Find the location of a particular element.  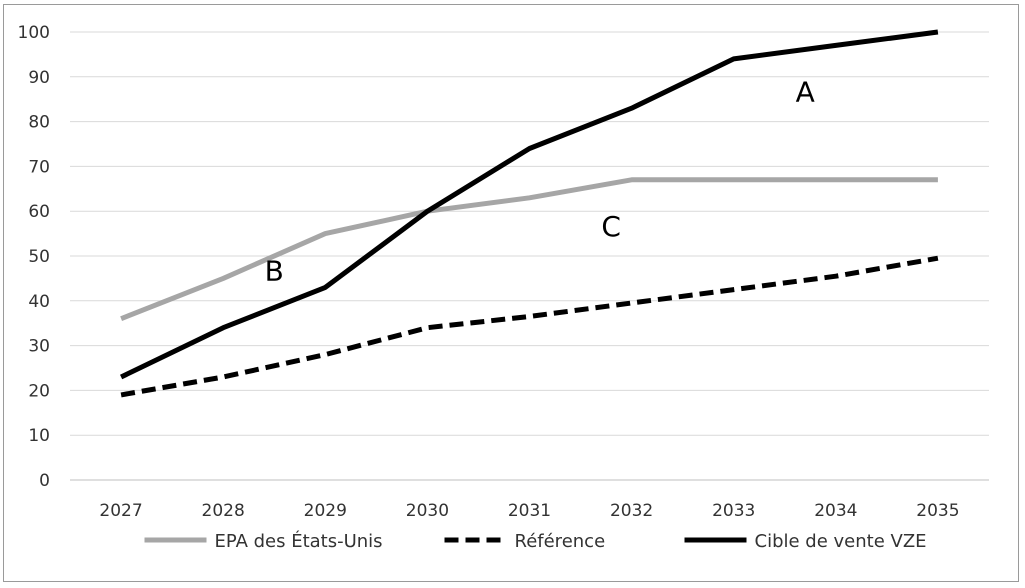

y-tick-label: 40 is located at coordinates (39, 302).